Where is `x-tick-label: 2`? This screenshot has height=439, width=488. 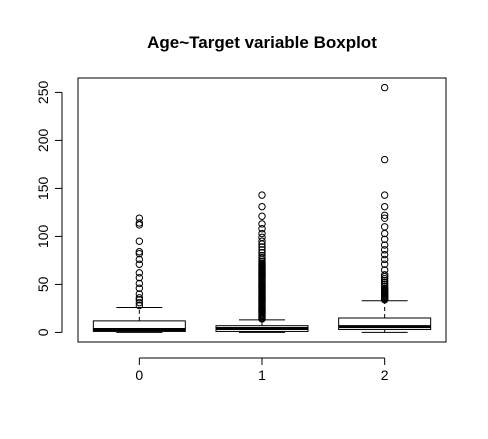
x-tick-label: 2 is located at coordinates (385, 375).